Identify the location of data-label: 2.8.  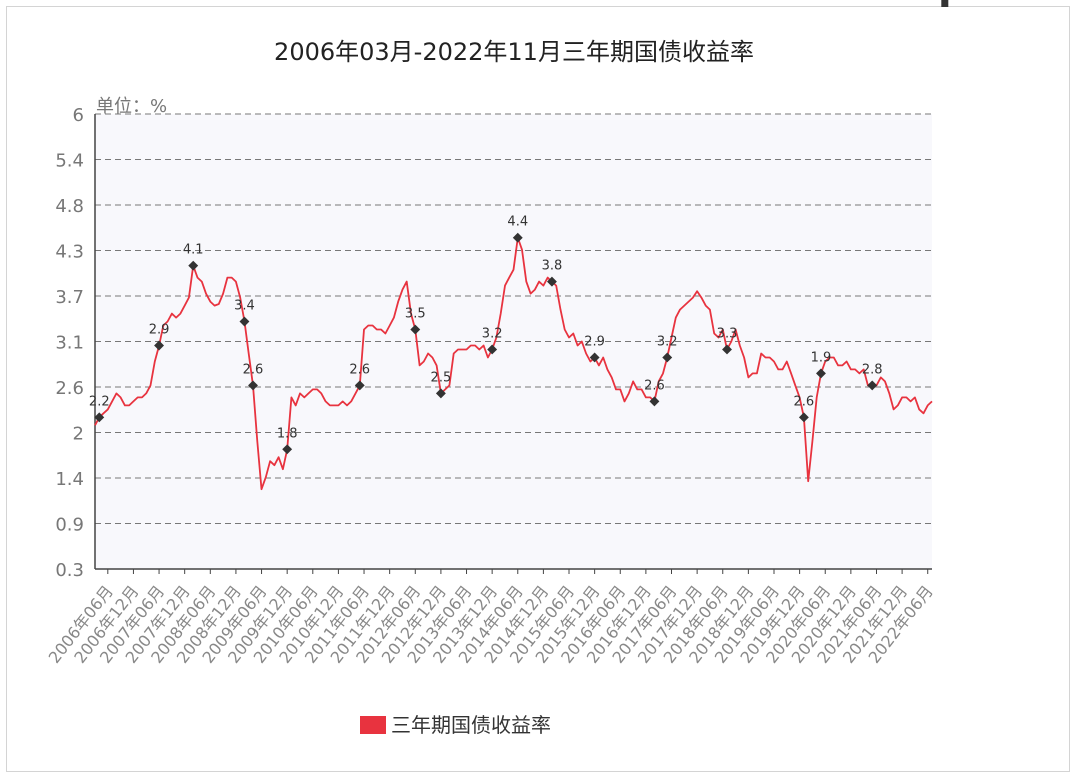
(872, 369).